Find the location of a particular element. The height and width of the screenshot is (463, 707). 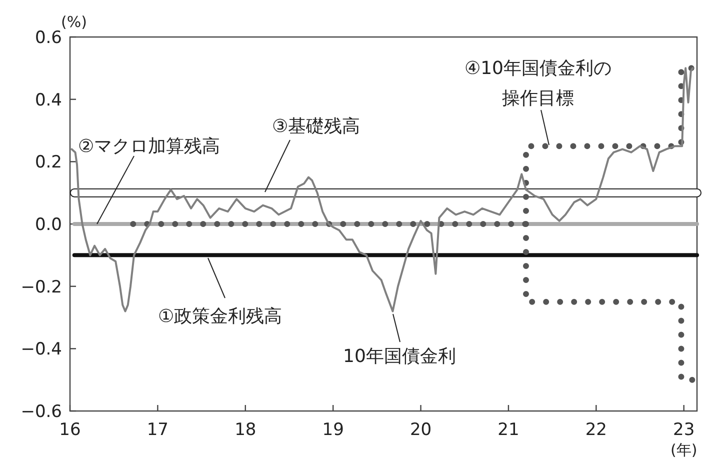

x-axis-title: (年) is located at coordinates (684, 450).